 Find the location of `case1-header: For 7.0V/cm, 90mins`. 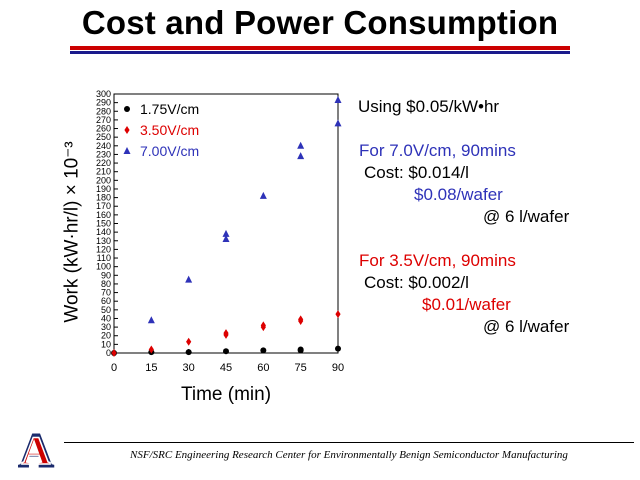

case1-header: For 7.0V/cm, 90mins is located at coordinates (437, 150).